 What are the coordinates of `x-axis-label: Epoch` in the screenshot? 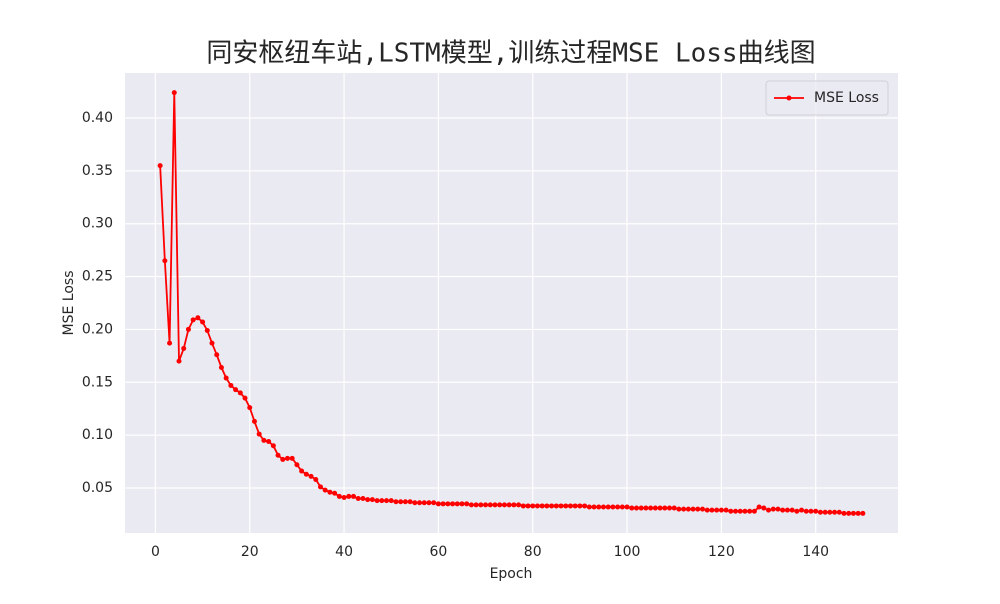 It's located at (511, 574).